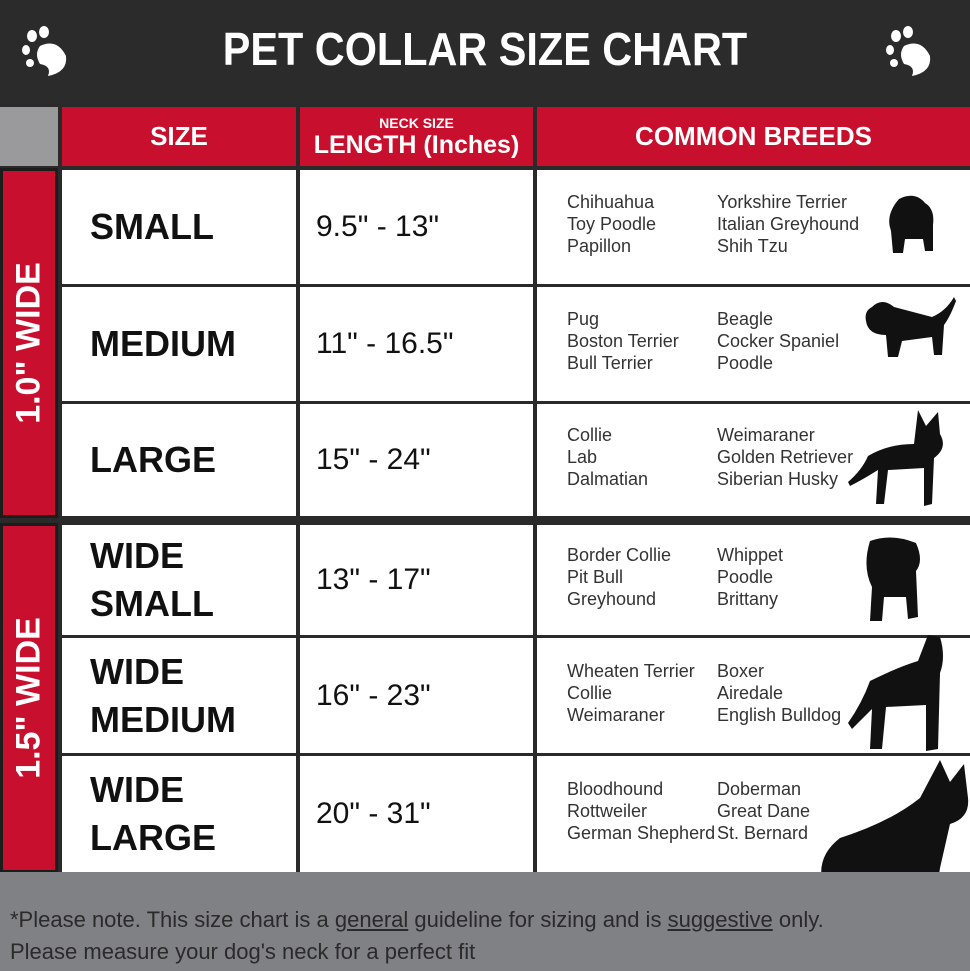  What do you see at coordinates (485, 49) in the screenshot?
I see `page-title: PET COLLAR SIZE CHART` at bounding box center [485, 49].